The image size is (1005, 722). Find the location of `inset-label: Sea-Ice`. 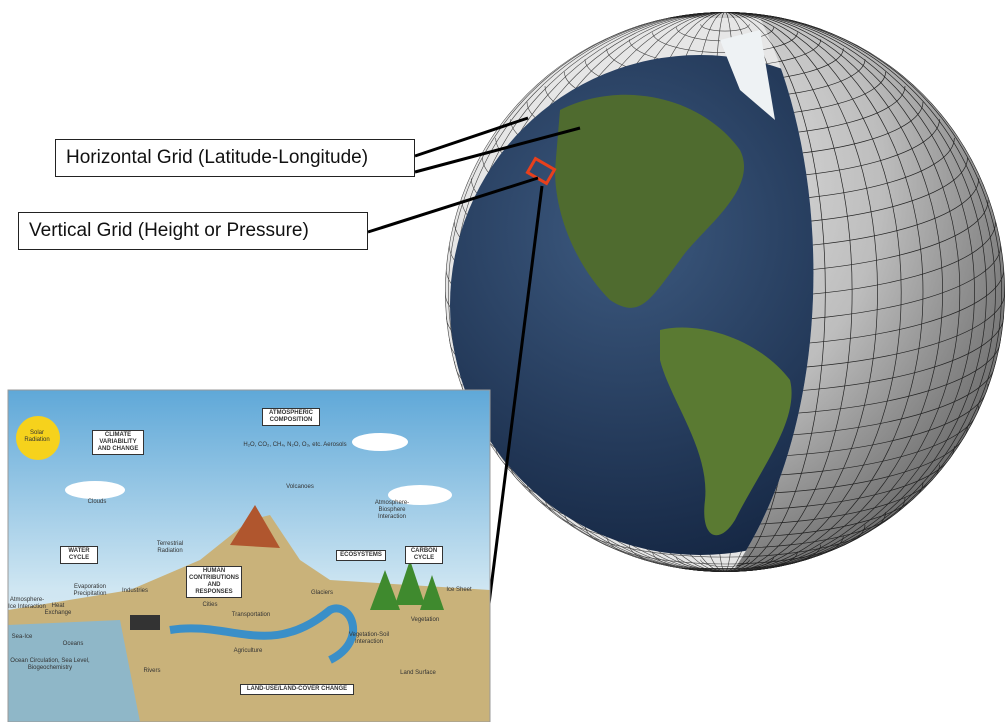

inset-label: Sea-Ice is located at coordinates (22, 637).